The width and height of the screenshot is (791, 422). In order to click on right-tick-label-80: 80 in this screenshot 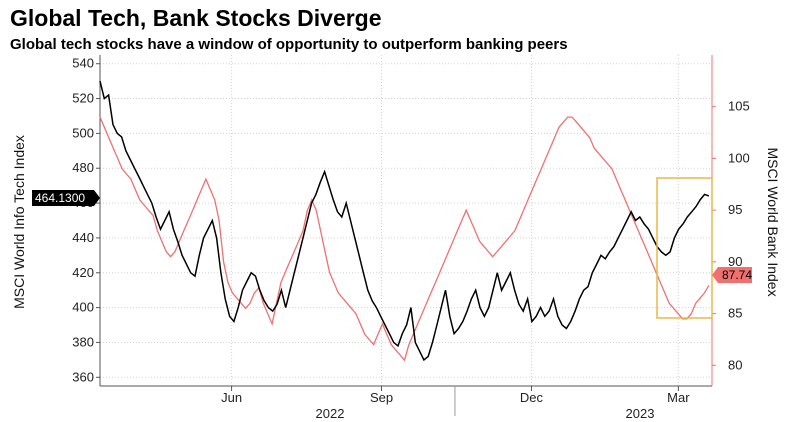, I will do `click(735, 364)`.